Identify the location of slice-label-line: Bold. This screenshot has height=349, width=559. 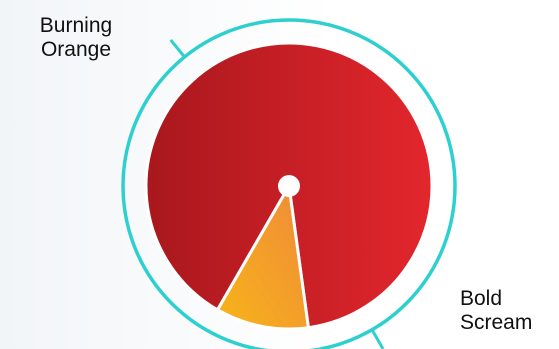
(481, 298).